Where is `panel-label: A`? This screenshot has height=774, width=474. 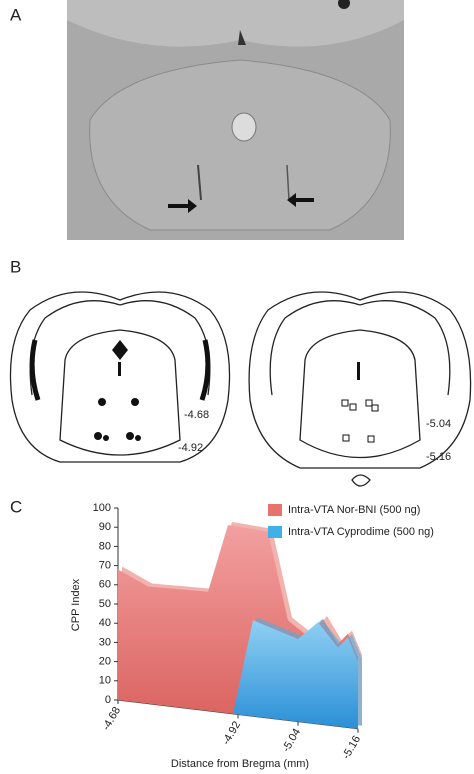 panel-label: A is located at coordinates (16, 14).